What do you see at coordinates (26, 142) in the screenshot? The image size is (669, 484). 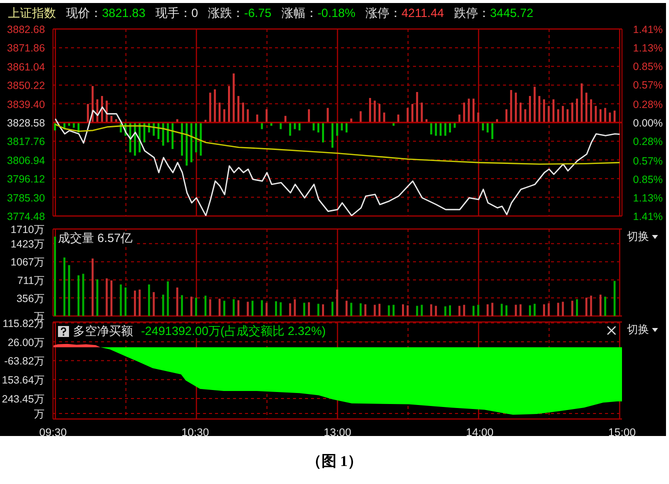 I see `y-tick-label: 3817.76` at bounding box center [26, 142].